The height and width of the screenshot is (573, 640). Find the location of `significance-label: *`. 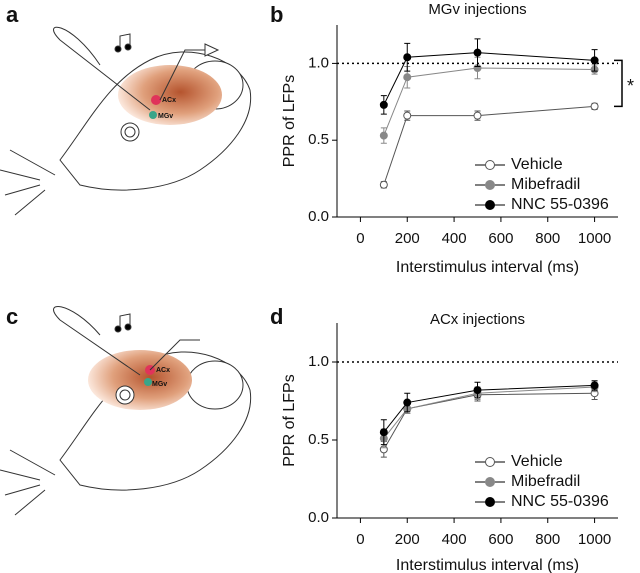

significance-label: * is located at coordinates (630, 86).